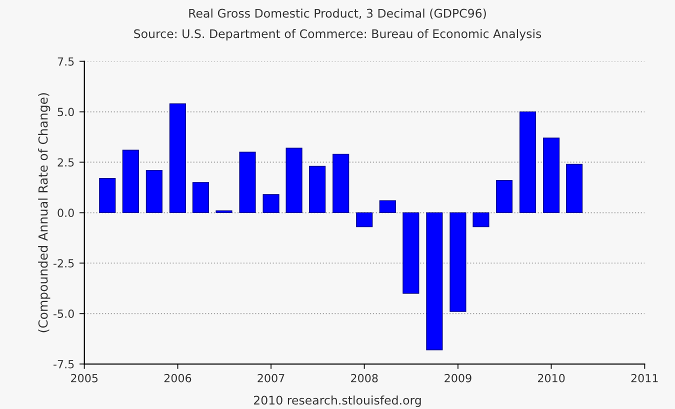  What do you see at coordinates (66, 61) in the screenshot?
I see `y-tick-label: 7.5` at bounding box center [66, 61].